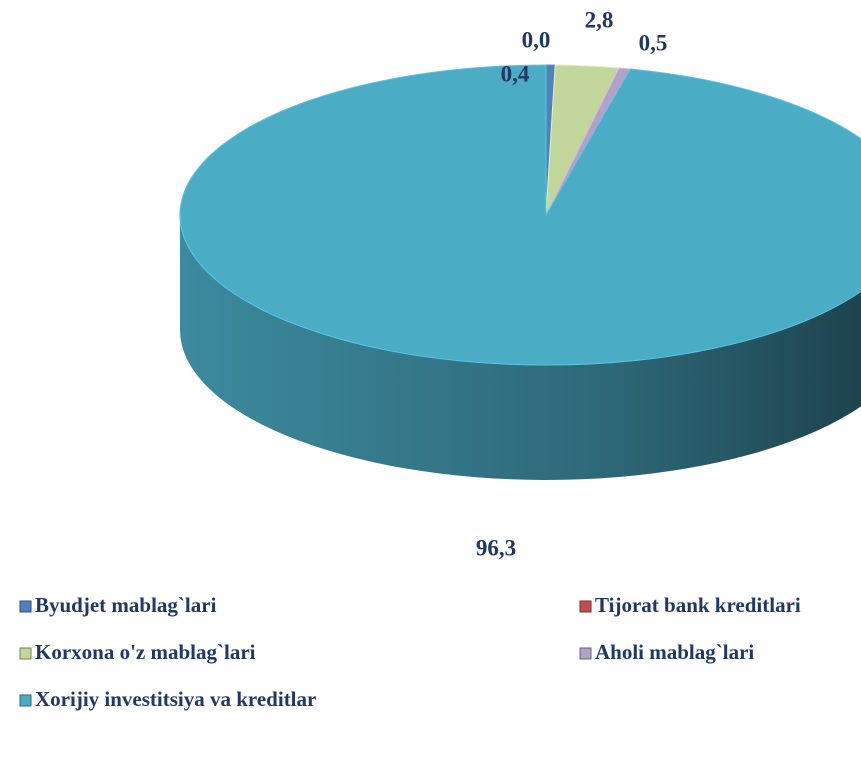 The width and height of the screenshot is (861, 763). Describe the element at coordinates (599, 19) in the screenshot. I see `data-label: 2,8` at that location.